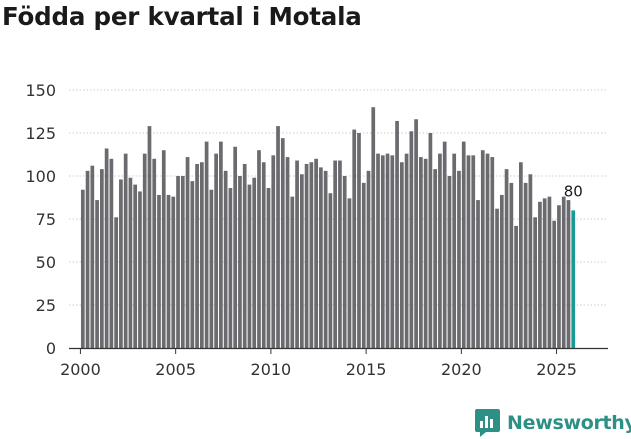 The image size is (631, 439). I want to click on y-tick-label: 75, so click(46, 219).